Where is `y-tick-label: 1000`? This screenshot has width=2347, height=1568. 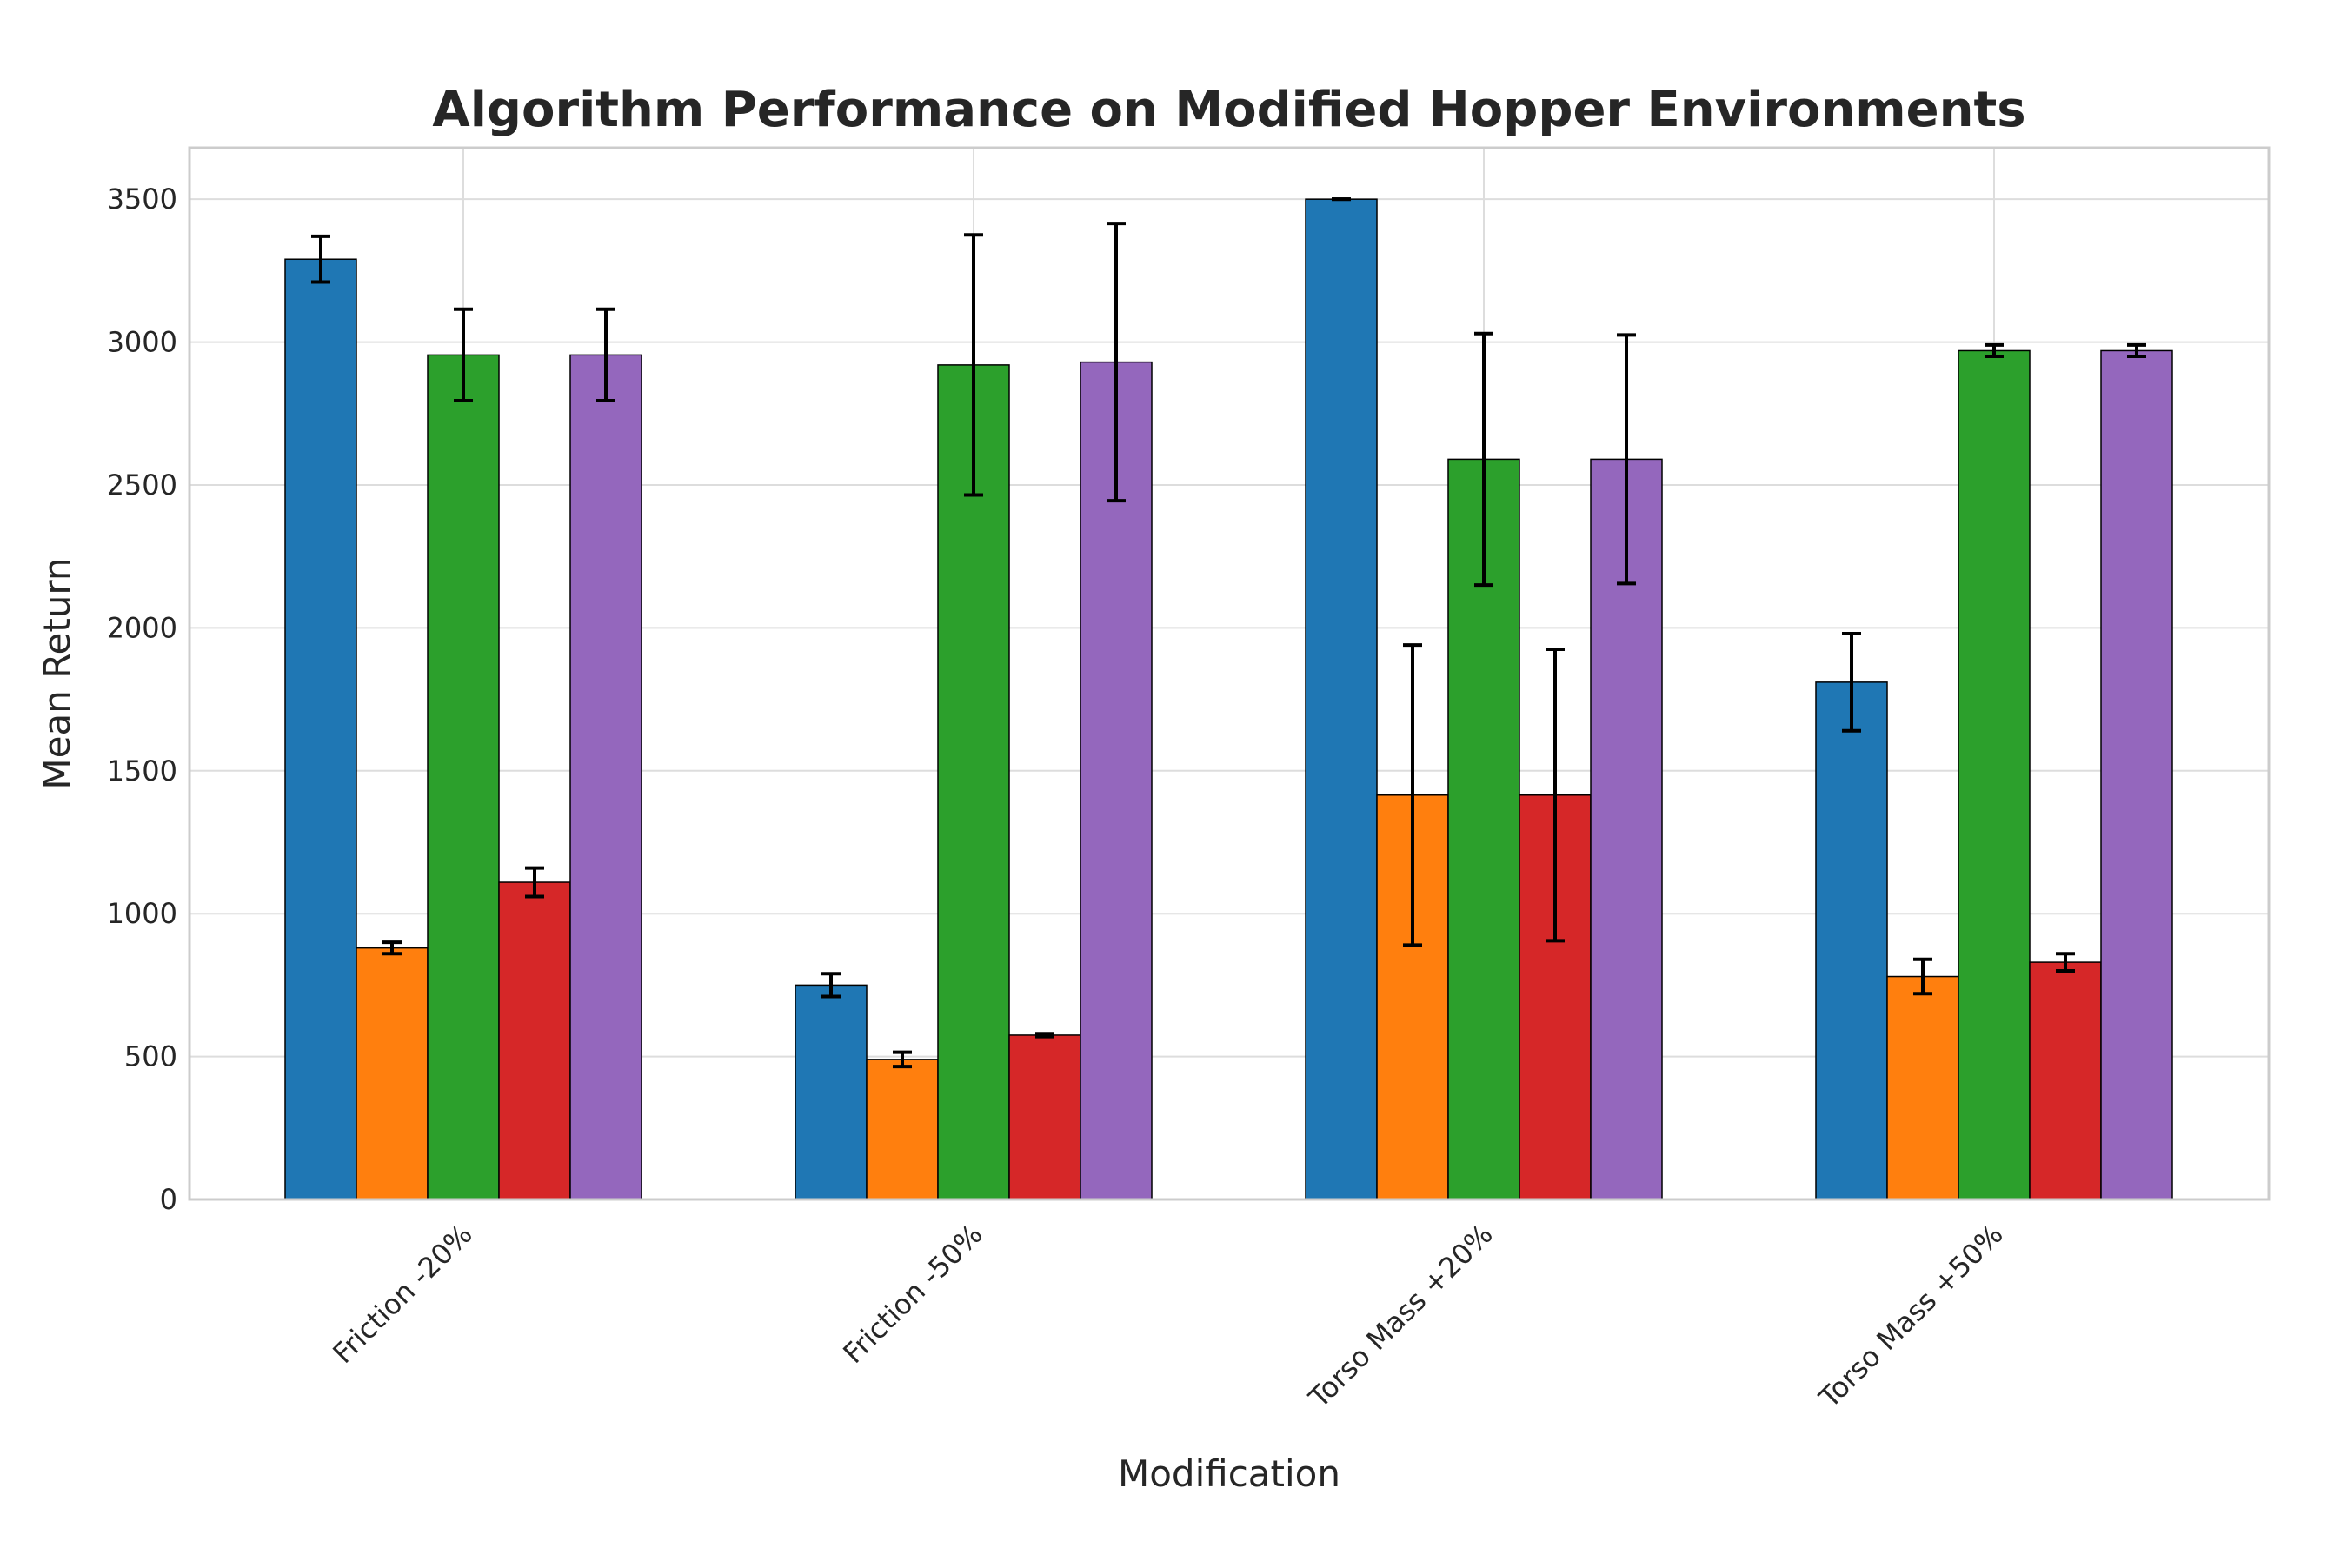
y-tick-label: 1000 is located at coordinates (142, 913).